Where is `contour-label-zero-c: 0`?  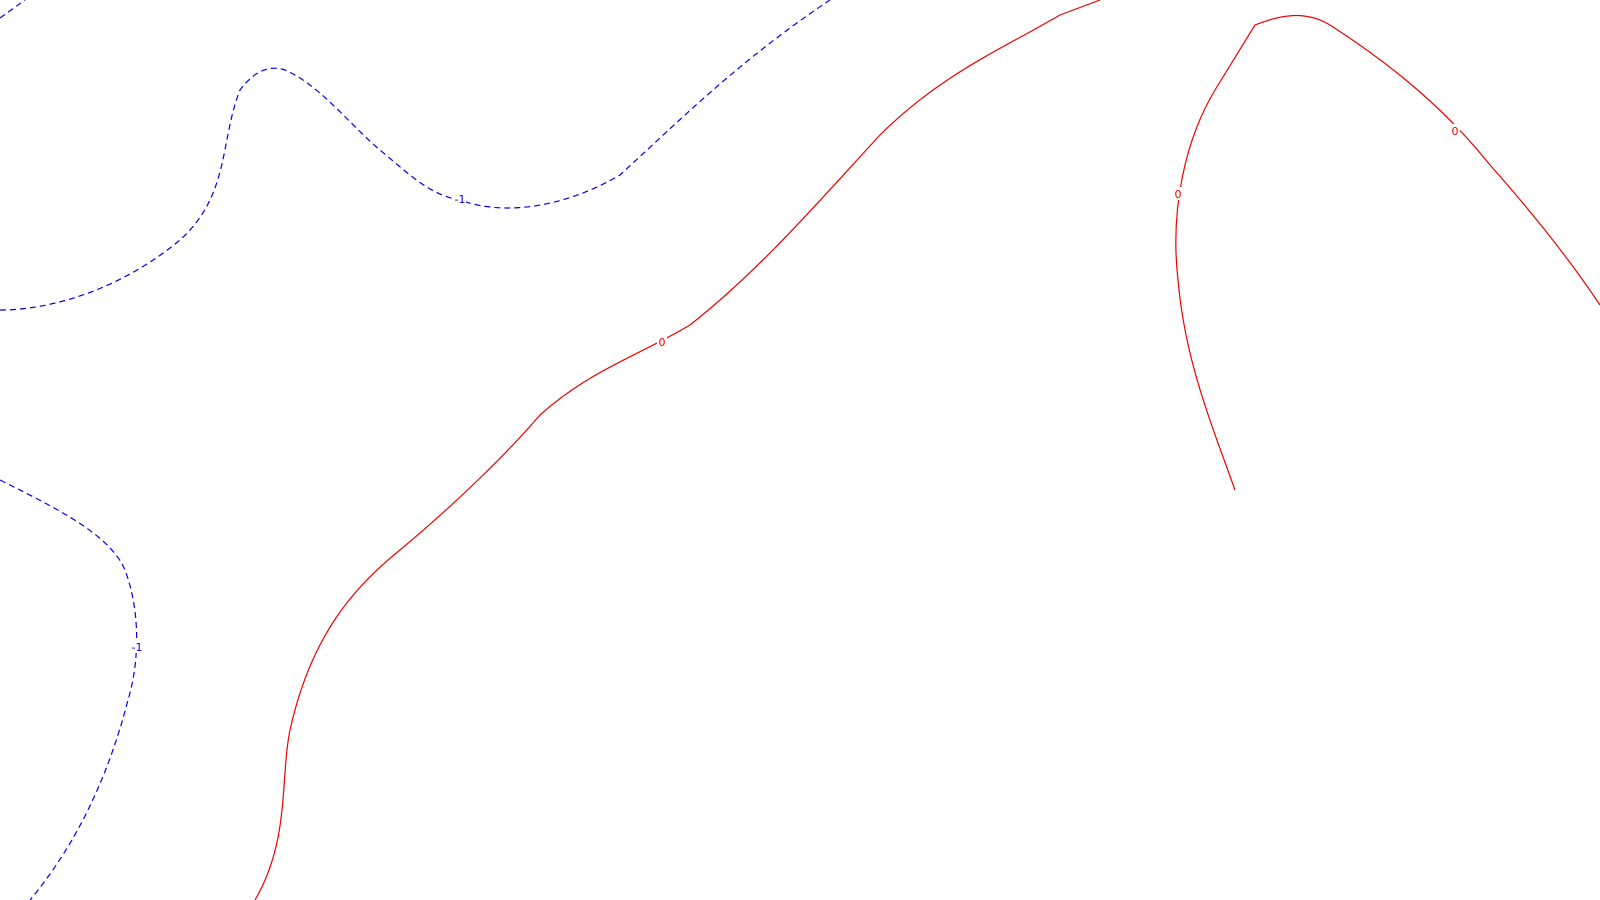
contour-label-zero-c: 0 is located at coordinates (1455, 131).